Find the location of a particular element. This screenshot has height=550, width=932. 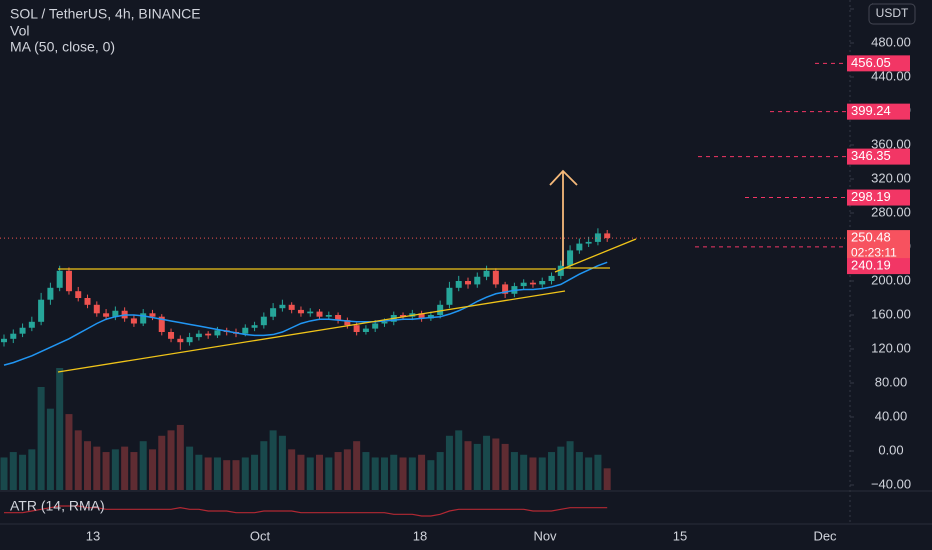

alert-price: 298.19 is located at coordinates (871, 196).